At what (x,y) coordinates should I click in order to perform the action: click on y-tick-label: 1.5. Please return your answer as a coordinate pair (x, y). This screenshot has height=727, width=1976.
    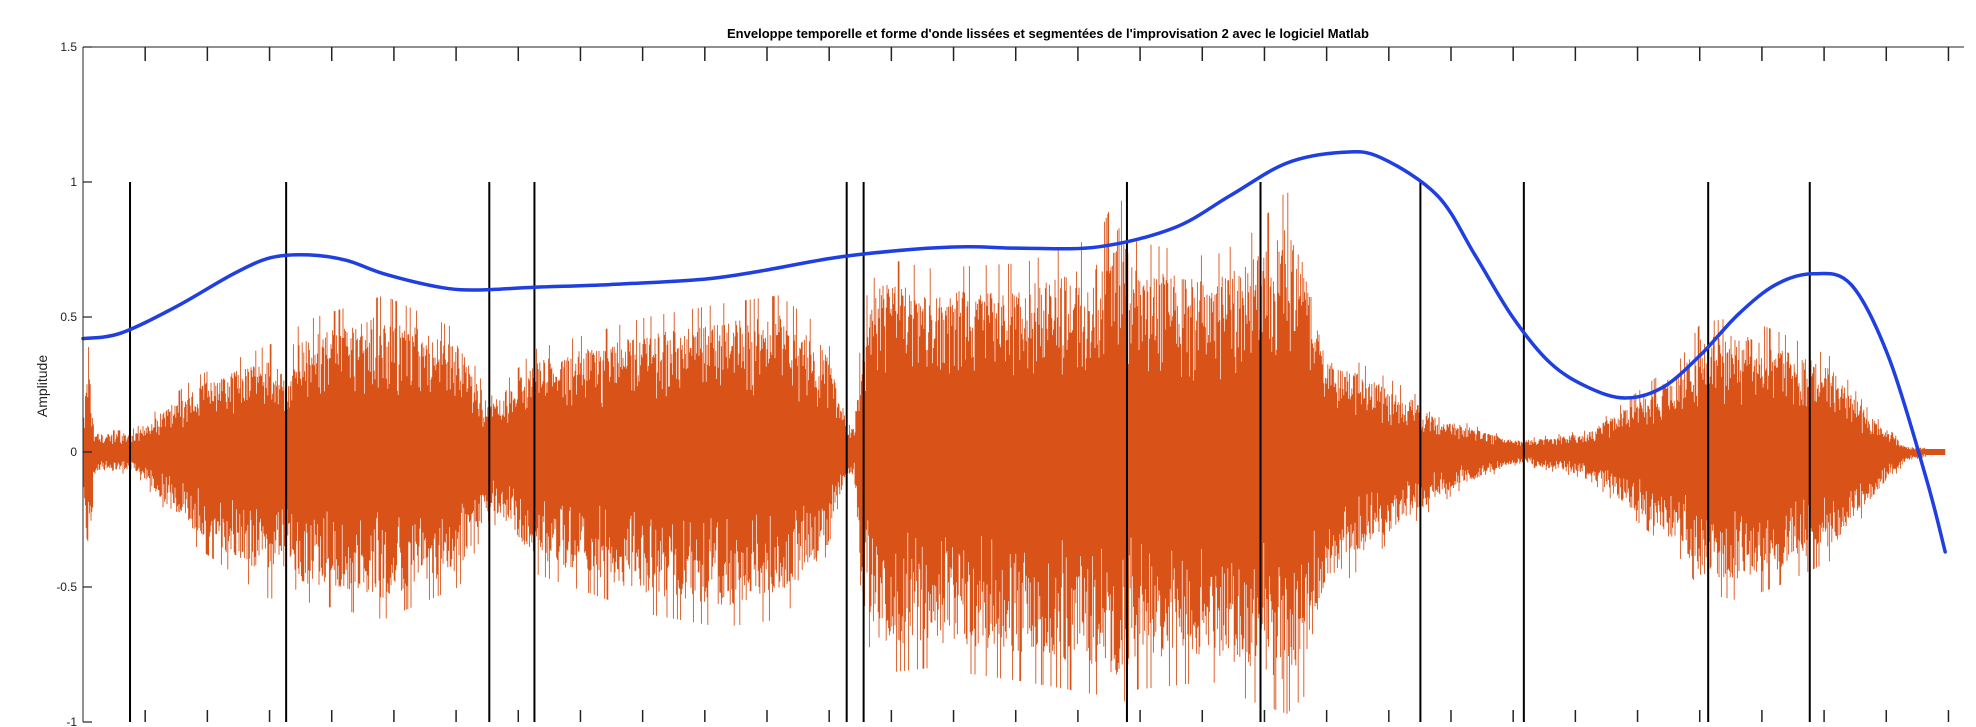
    Looking at the image, I should click on (68, 47).